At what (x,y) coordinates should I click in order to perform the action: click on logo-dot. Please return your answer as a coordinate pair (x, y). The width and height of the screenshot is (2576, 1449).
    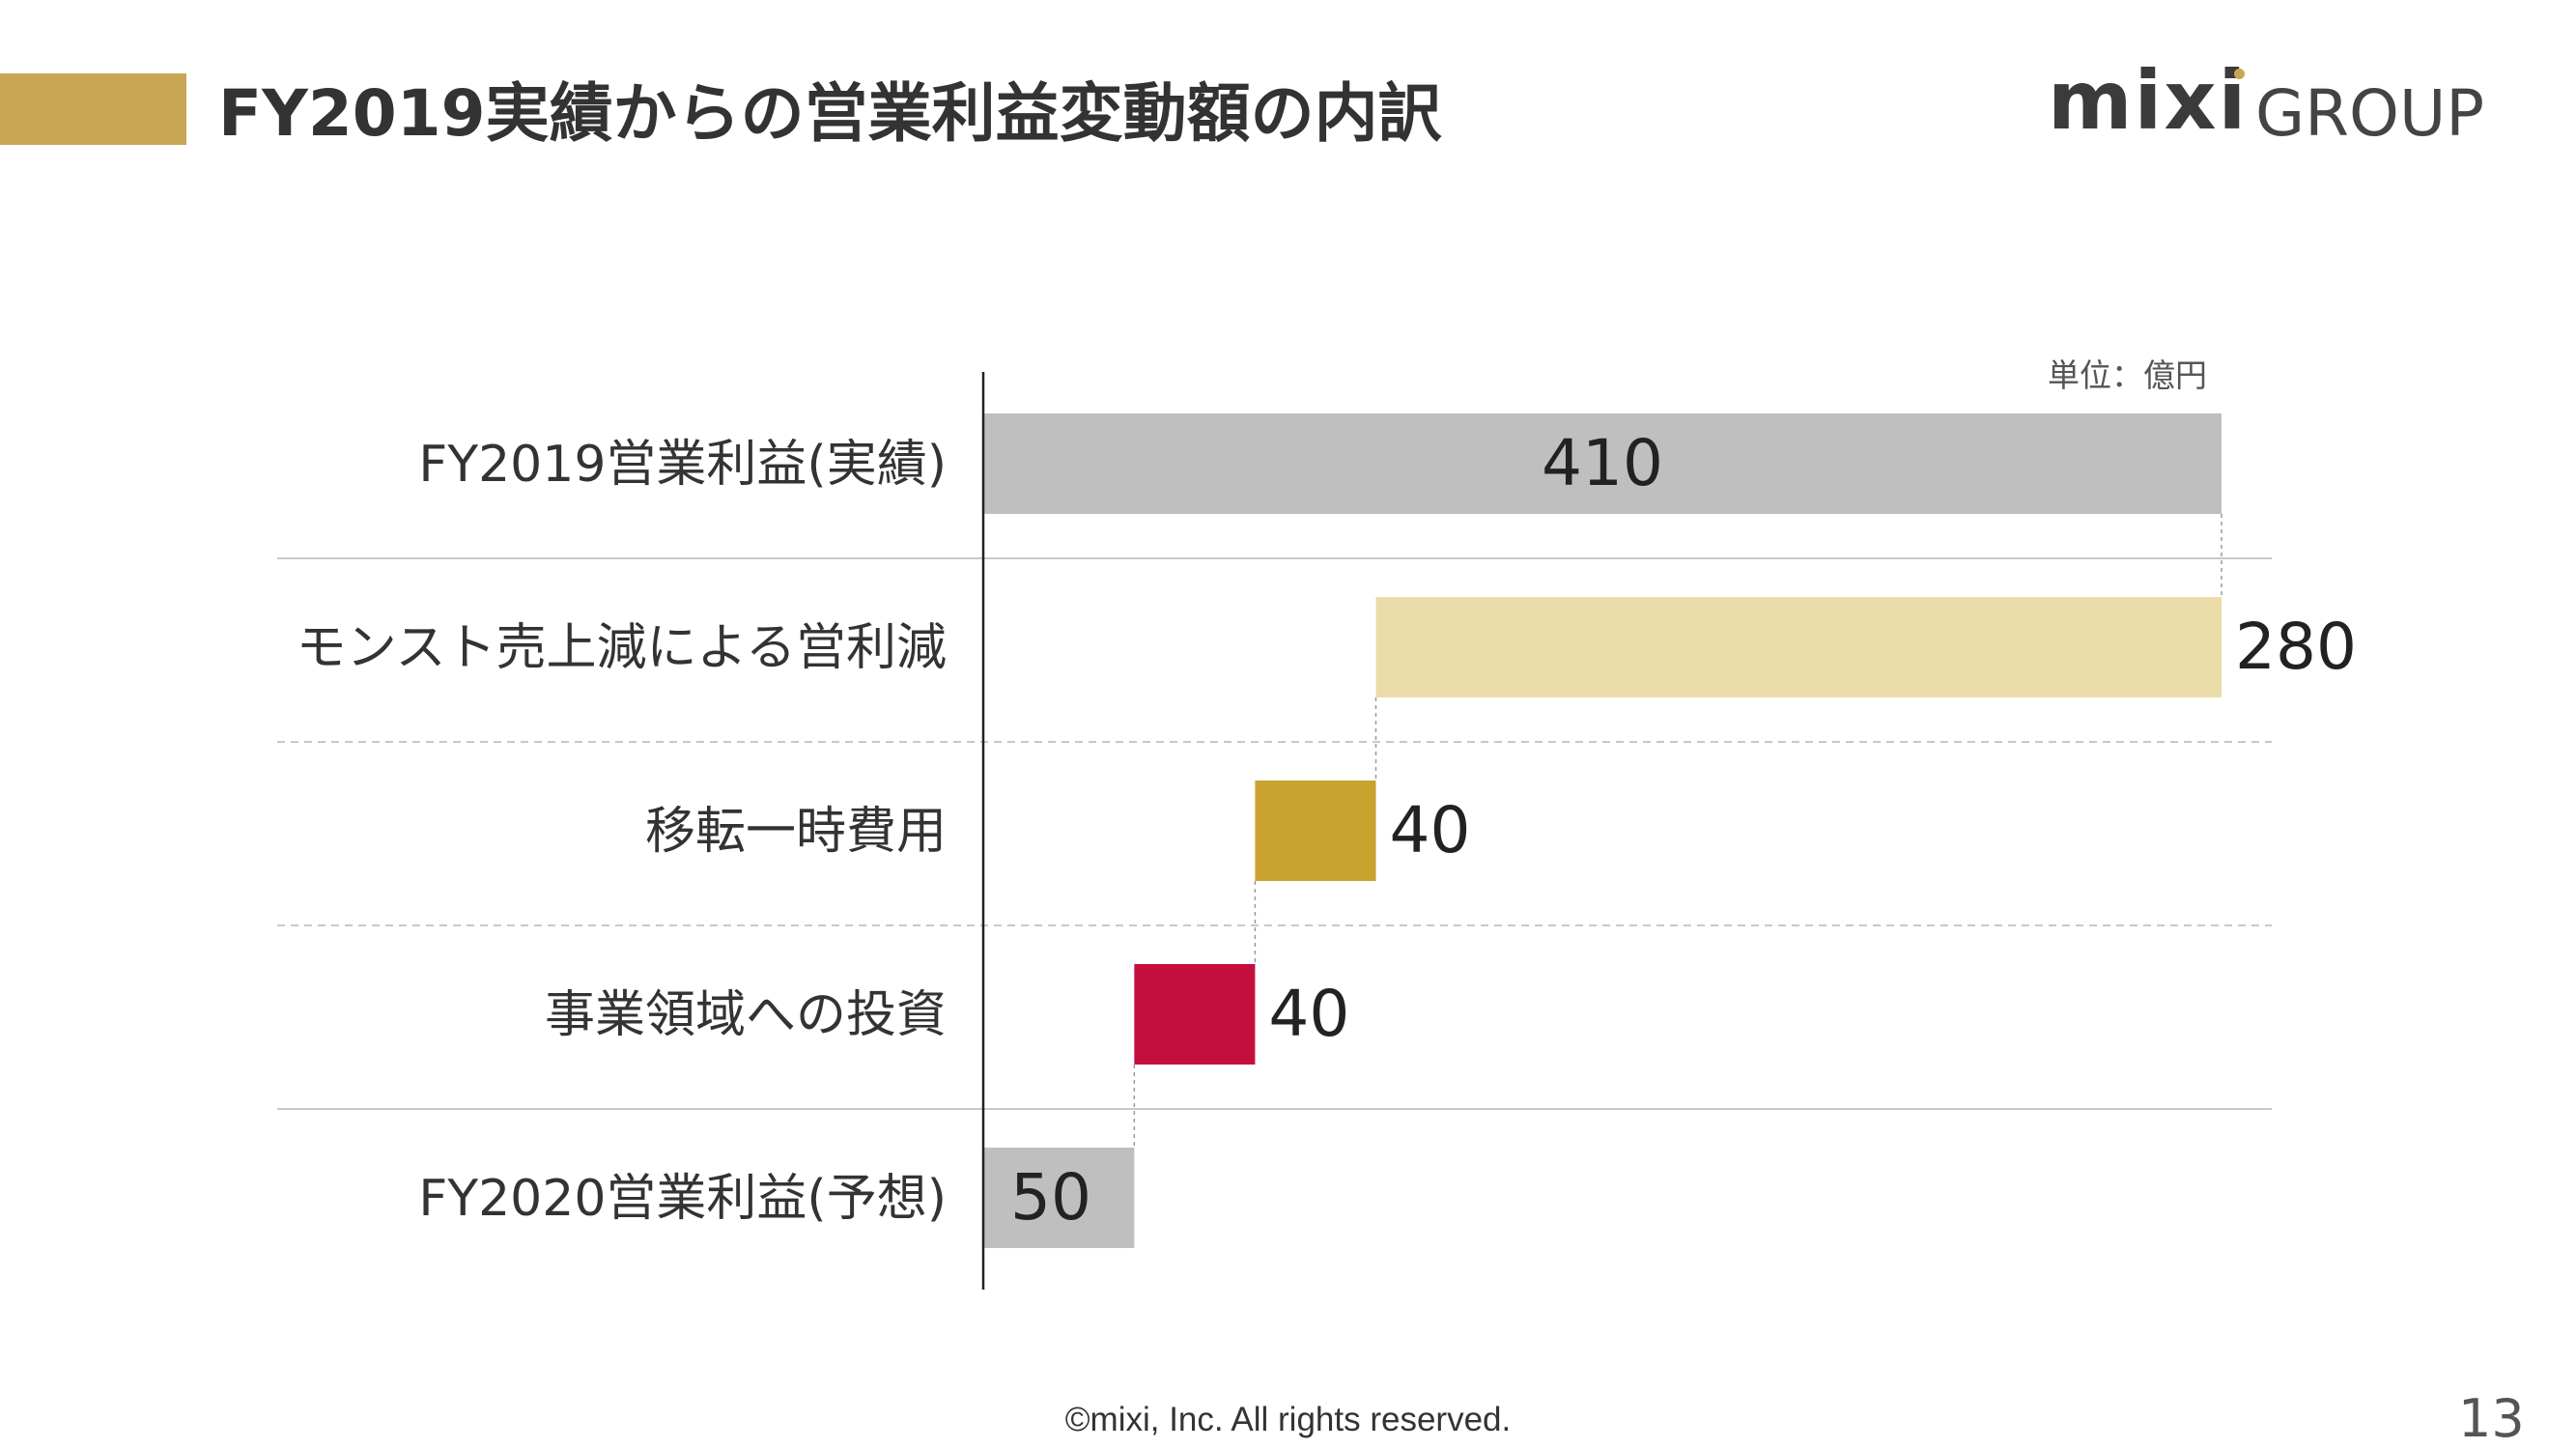
    Looking at the image, I should click on (2239, 74).